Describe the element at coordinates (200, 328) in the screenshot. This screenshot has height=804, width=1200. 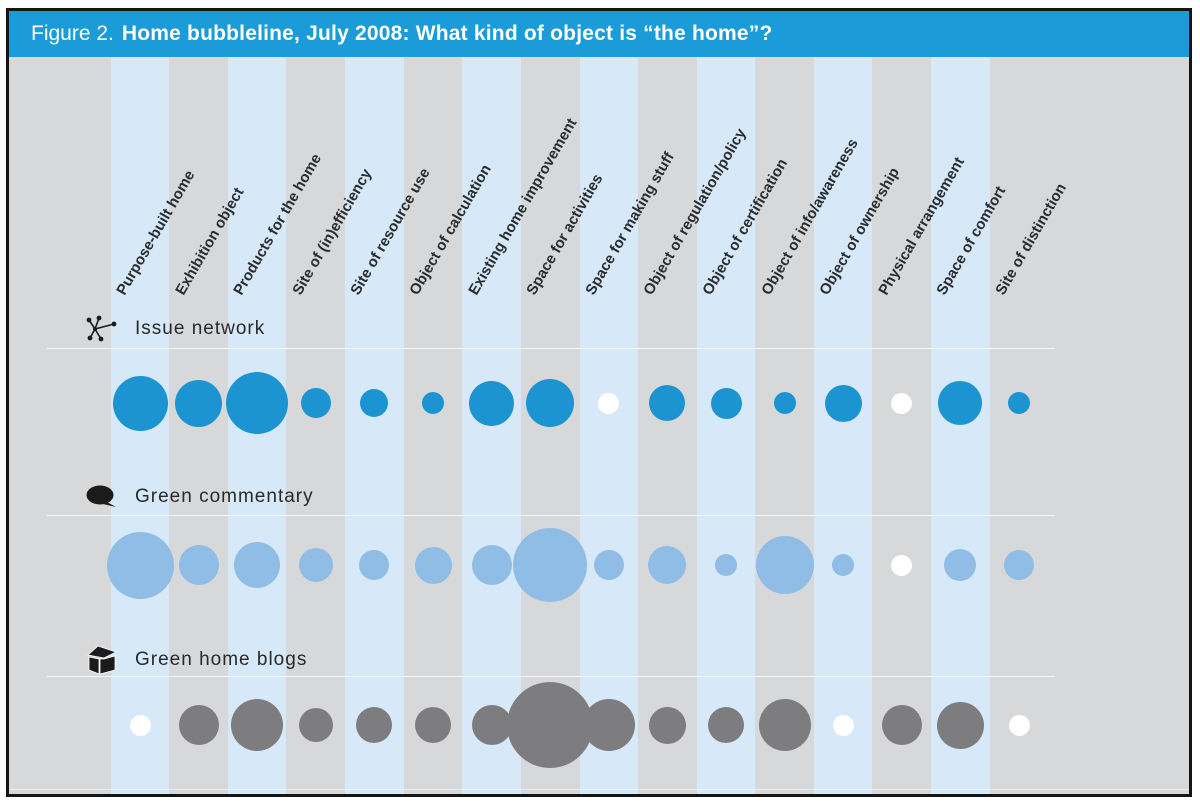
I see `row-label-issue-network: Issue network` at that location.